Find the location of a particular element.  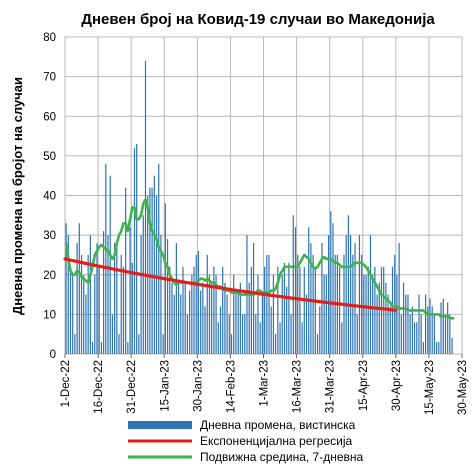

legend-label: Дневна промена, вистинска is located at coordinates (278, 425).